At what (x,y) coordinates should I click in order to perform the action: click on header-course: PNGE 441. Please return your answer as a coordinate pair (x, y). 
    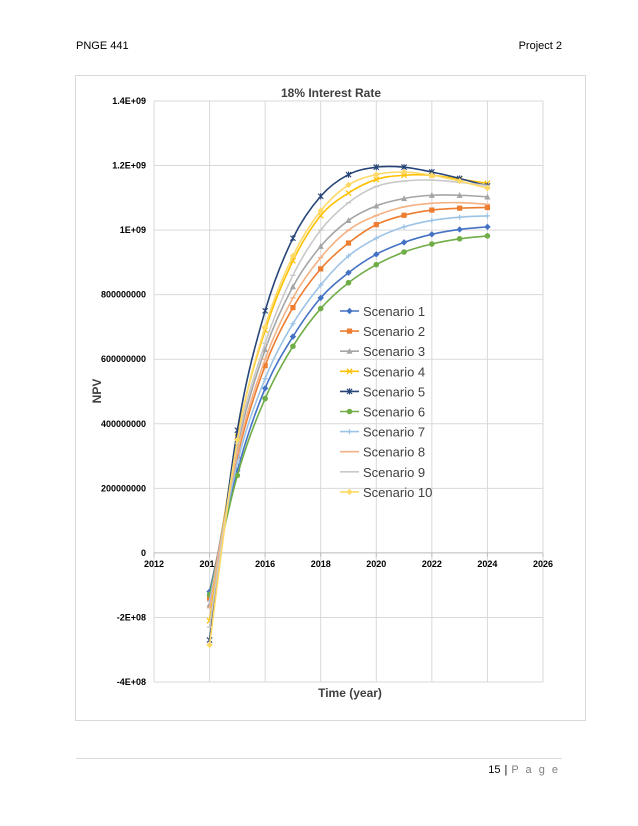
    Looking at the image, I should click on (102, 46).